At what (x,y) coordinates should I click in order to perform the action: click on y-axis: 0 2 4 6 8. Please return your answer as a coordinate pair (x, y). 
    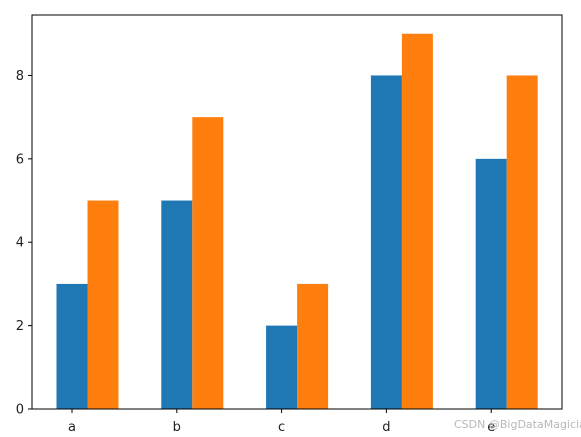
    Looking at the image, I should click on (24, 243).